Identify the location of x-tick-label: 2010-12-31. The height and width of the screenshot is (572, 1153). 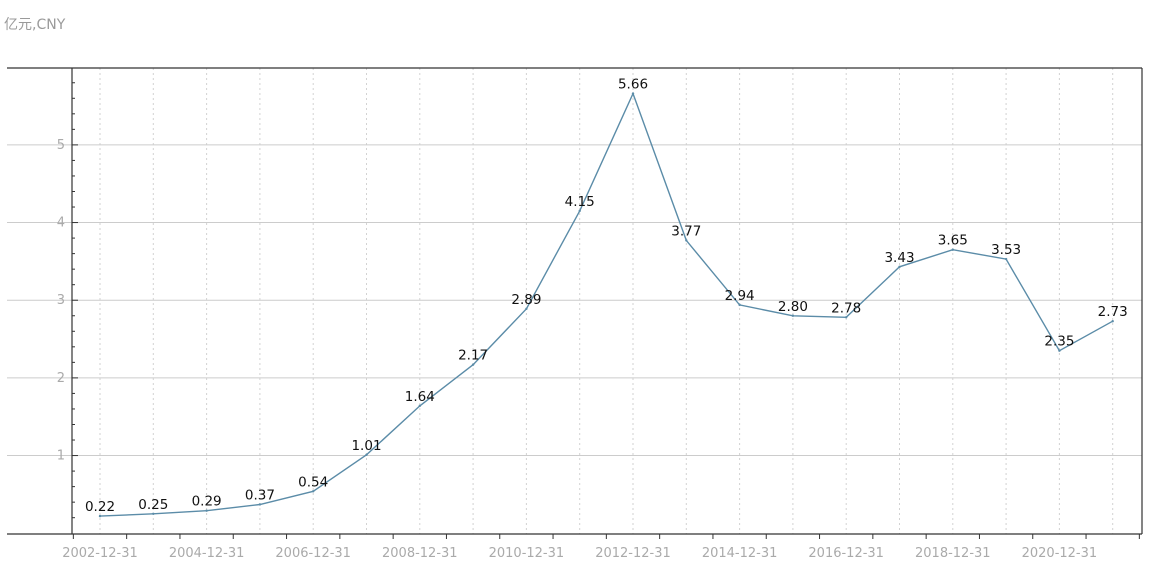
(527, 553).